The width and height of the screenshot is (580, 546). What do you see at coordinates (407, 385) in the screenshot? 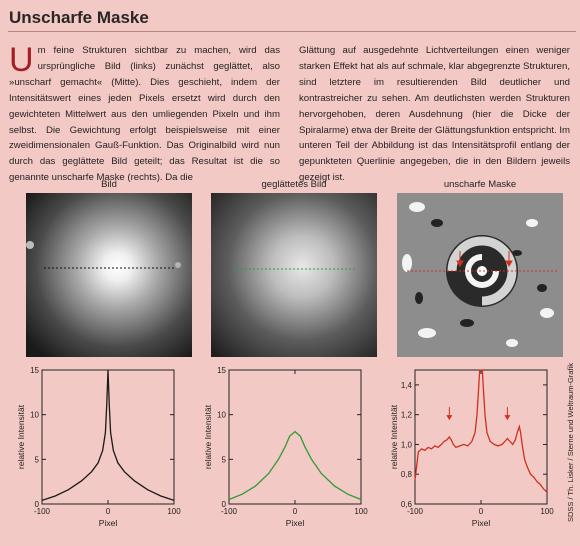
I see `y-tick-label: 1,4` at bounding box center [407, 385].